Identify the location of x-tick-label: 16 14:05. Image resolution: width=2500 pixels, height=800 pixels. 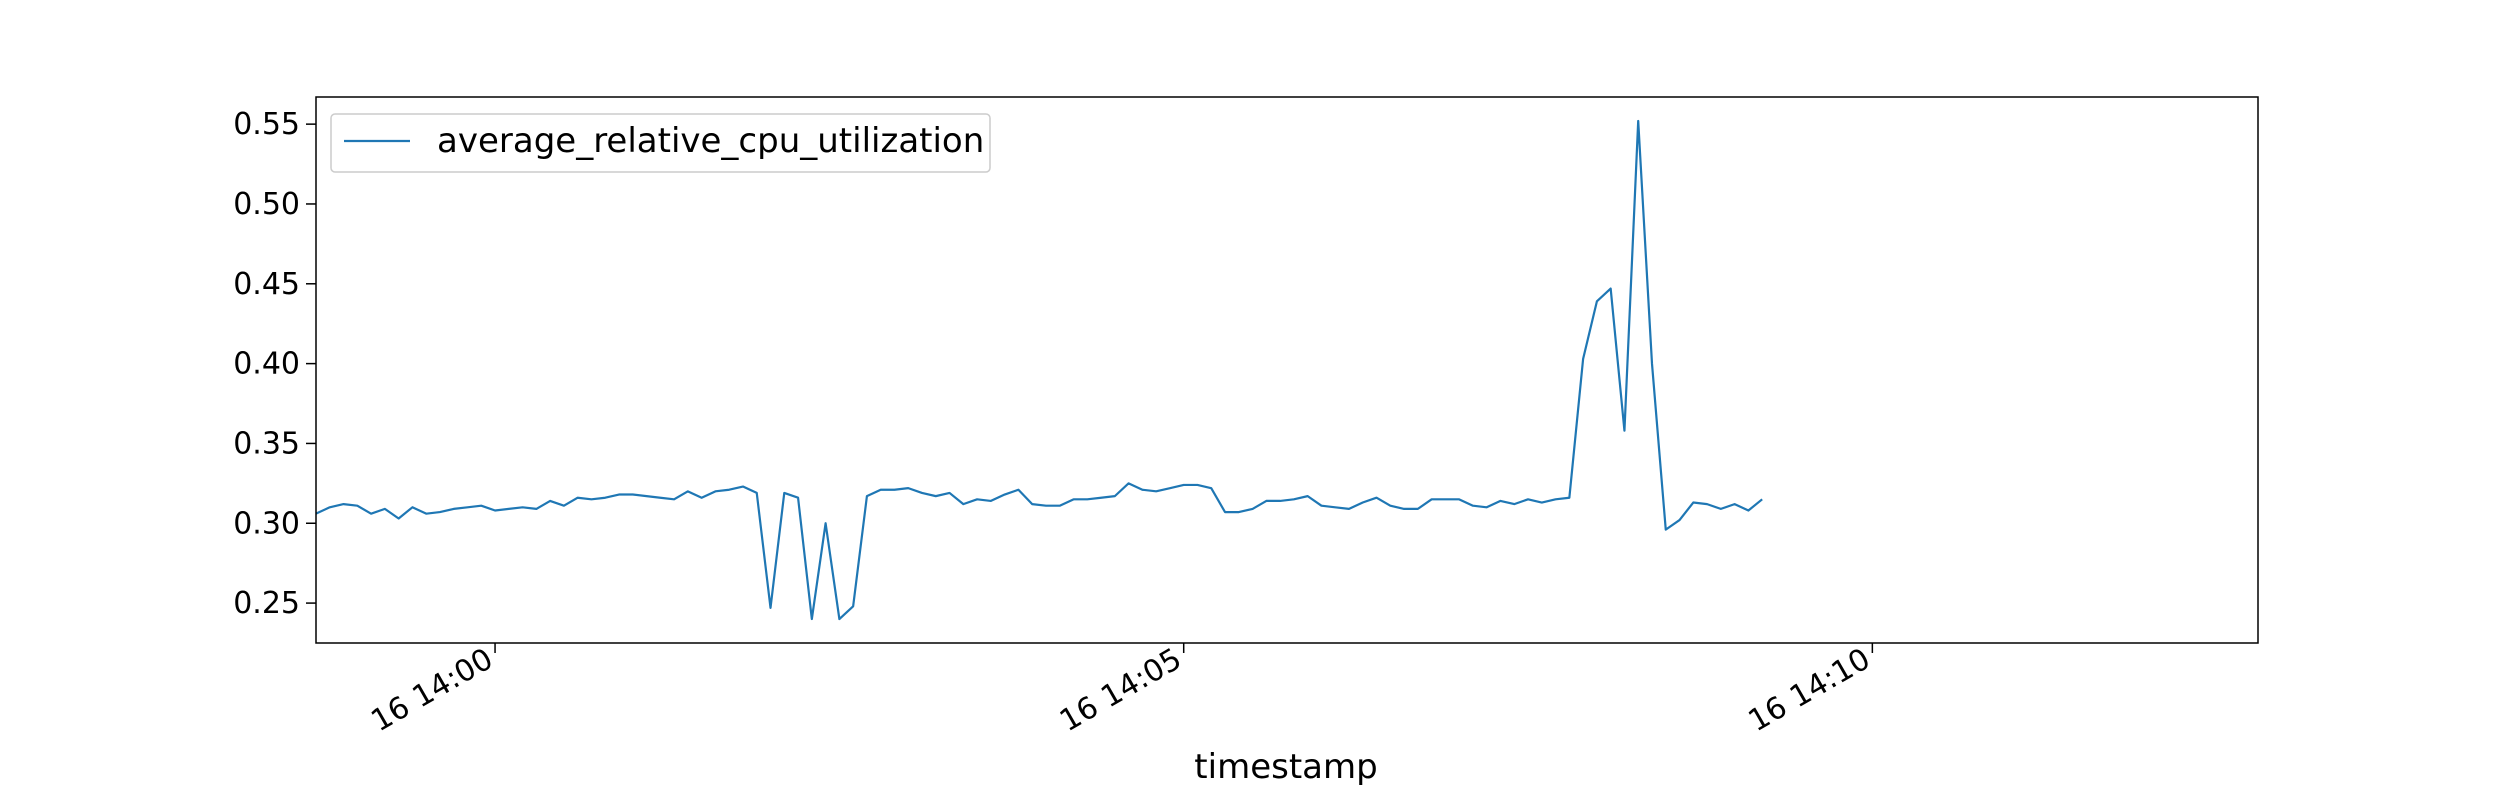
(1121, 690).